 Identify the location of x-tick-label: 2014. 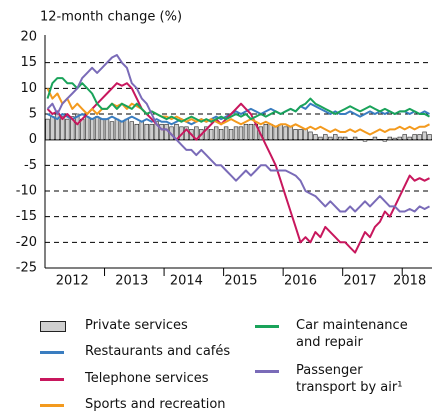
(186, 281).